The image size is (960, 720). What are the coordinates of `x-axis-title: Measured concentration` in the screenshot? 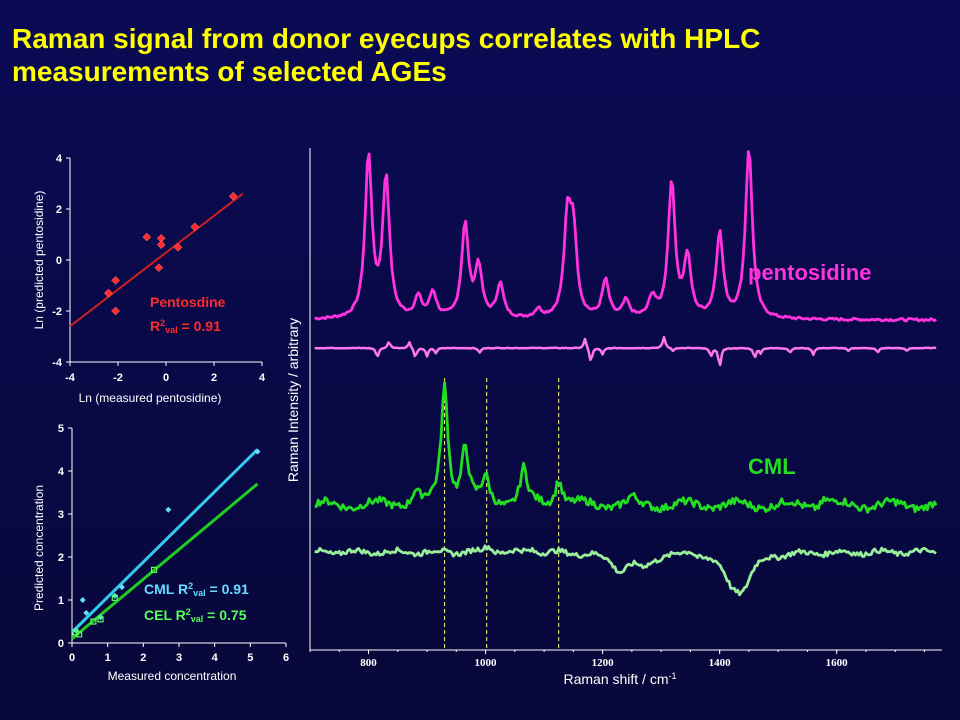 It's located at (172, 676).